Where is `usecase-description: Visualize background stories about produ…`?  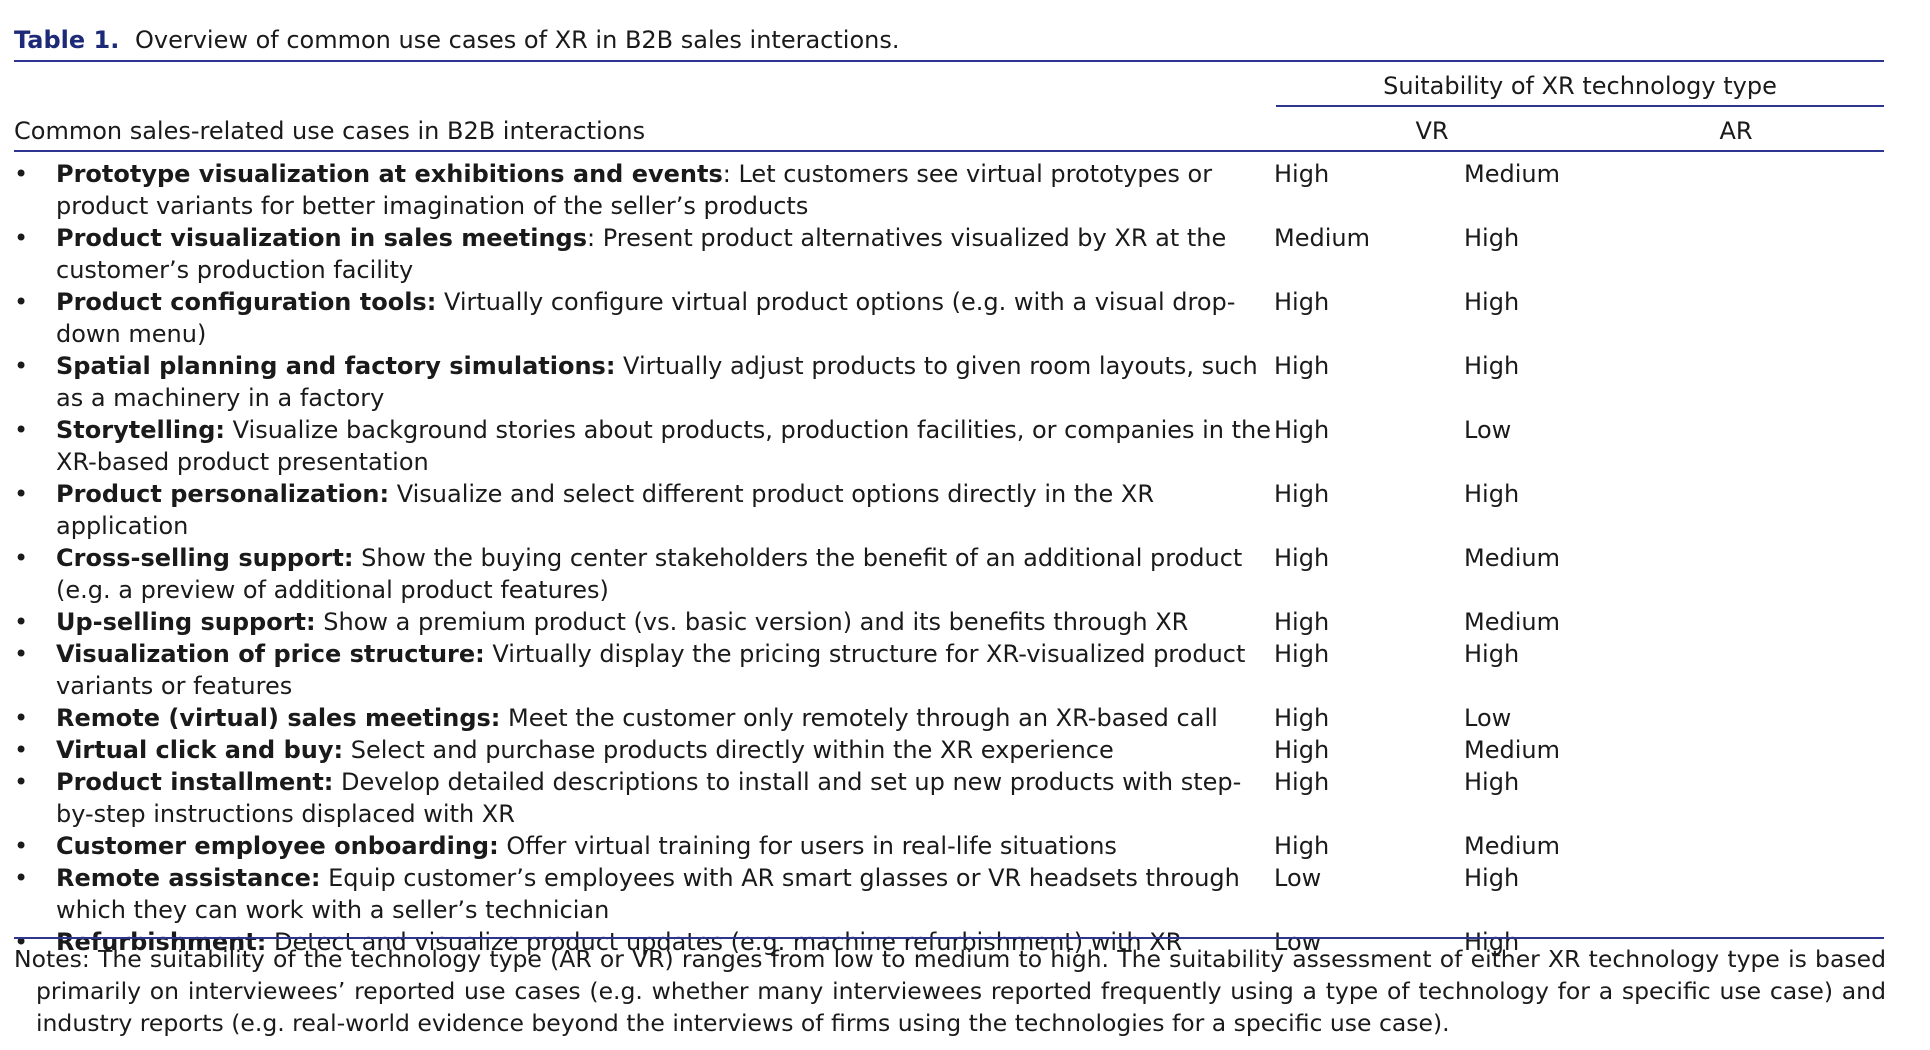 usecase-description: Visualize background stories about produ… is located at coordinates (664, 446).